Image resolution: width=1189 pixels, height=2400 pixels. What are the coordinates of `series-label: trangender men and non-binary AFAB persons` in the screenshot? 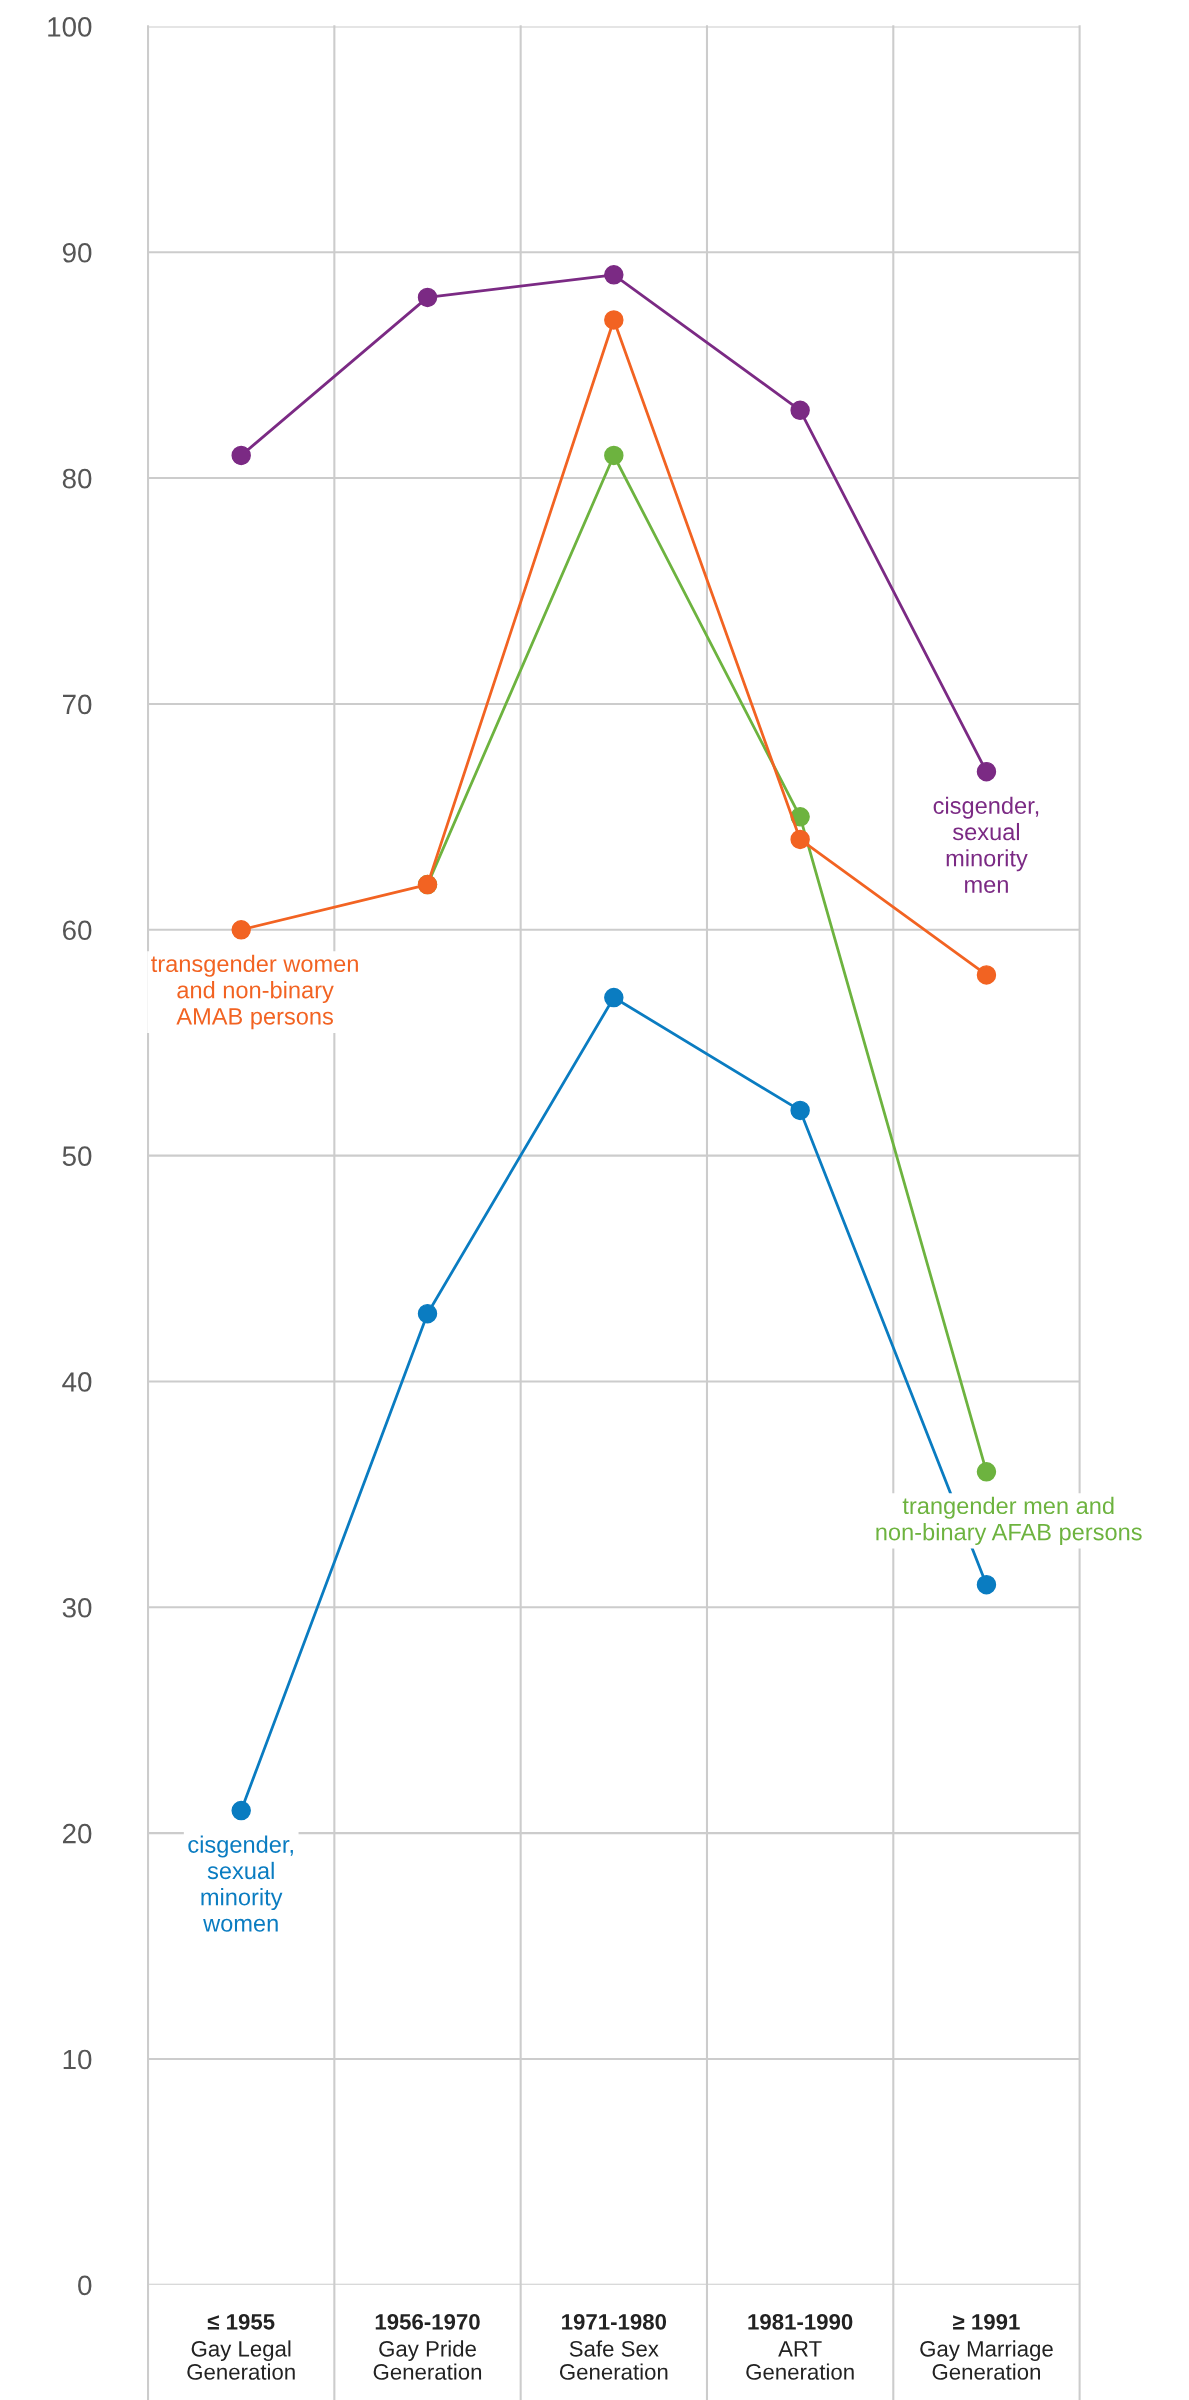 It's located at (1009, 1521).